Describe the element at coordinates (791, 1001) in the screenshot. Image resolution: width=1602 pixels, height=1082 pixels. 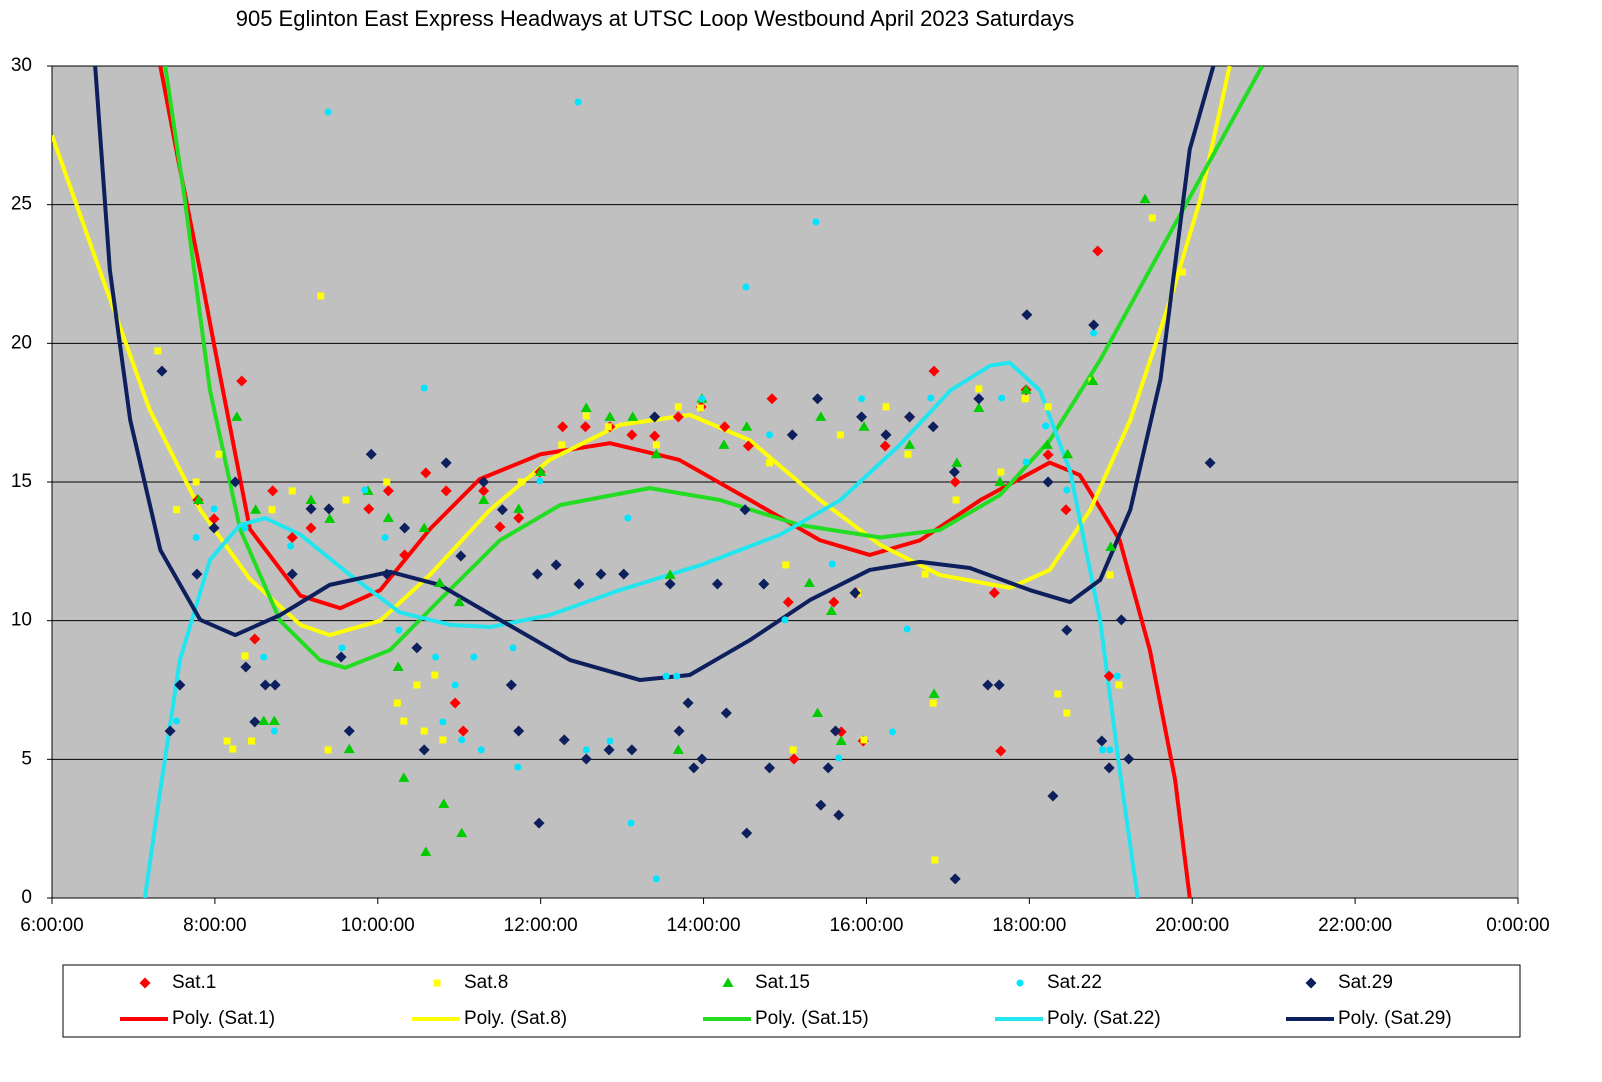
I see `legend-box` at that location.